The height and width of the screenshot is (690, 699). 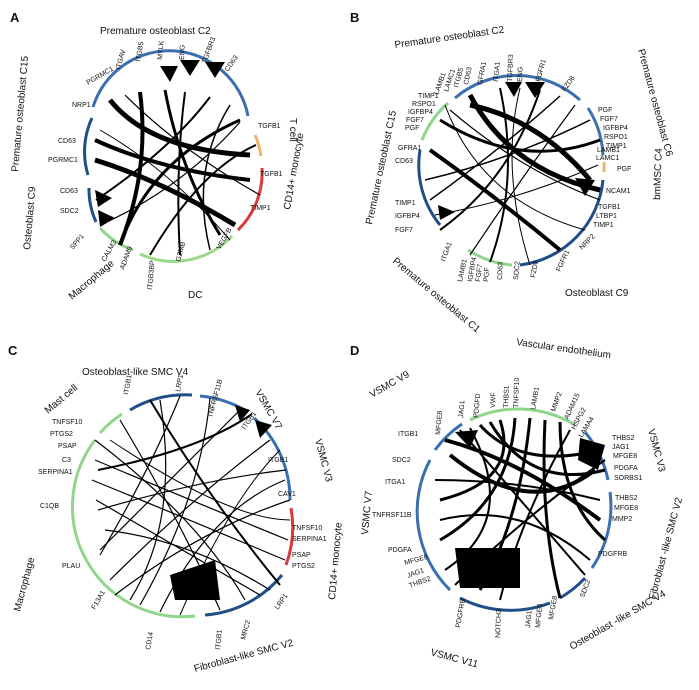 I want to click on gene-label: FZD8, so click(x=535, y=269).